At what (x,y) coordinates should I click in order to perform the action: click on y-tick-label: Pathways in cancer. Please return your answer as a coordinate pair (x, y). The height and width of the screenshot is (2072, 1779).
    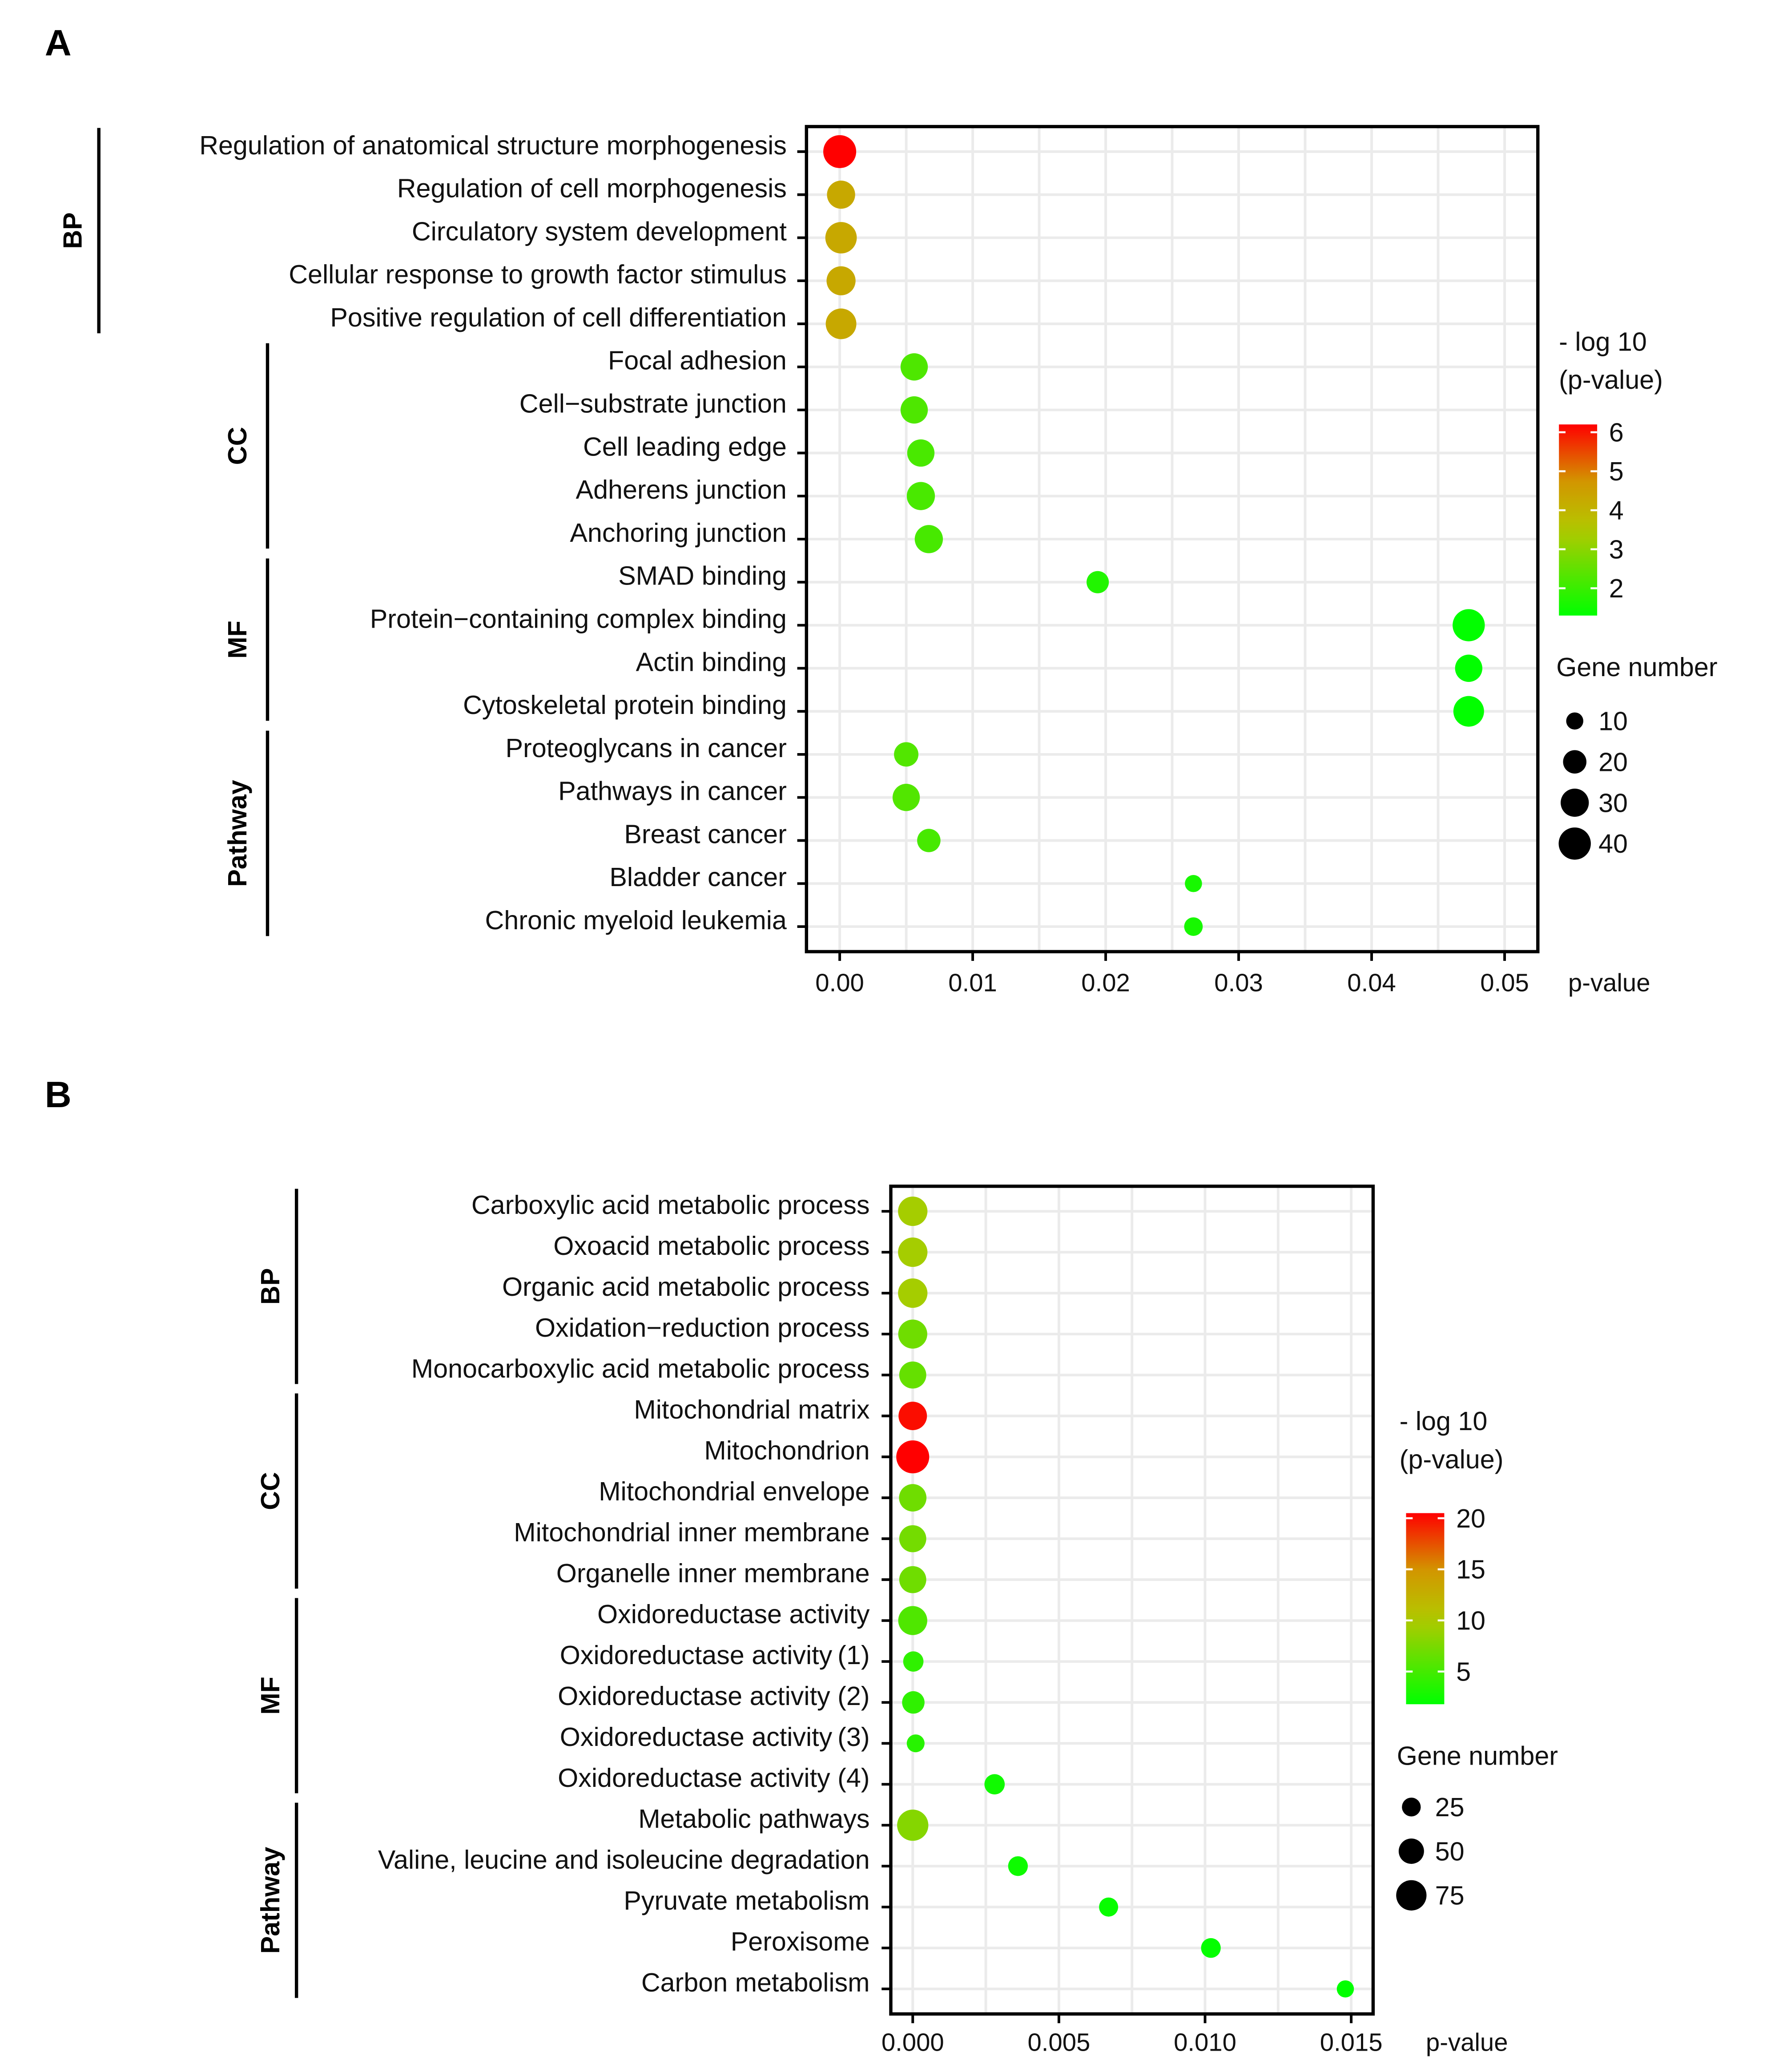
    Looking at the image, I should click on (672, 791).